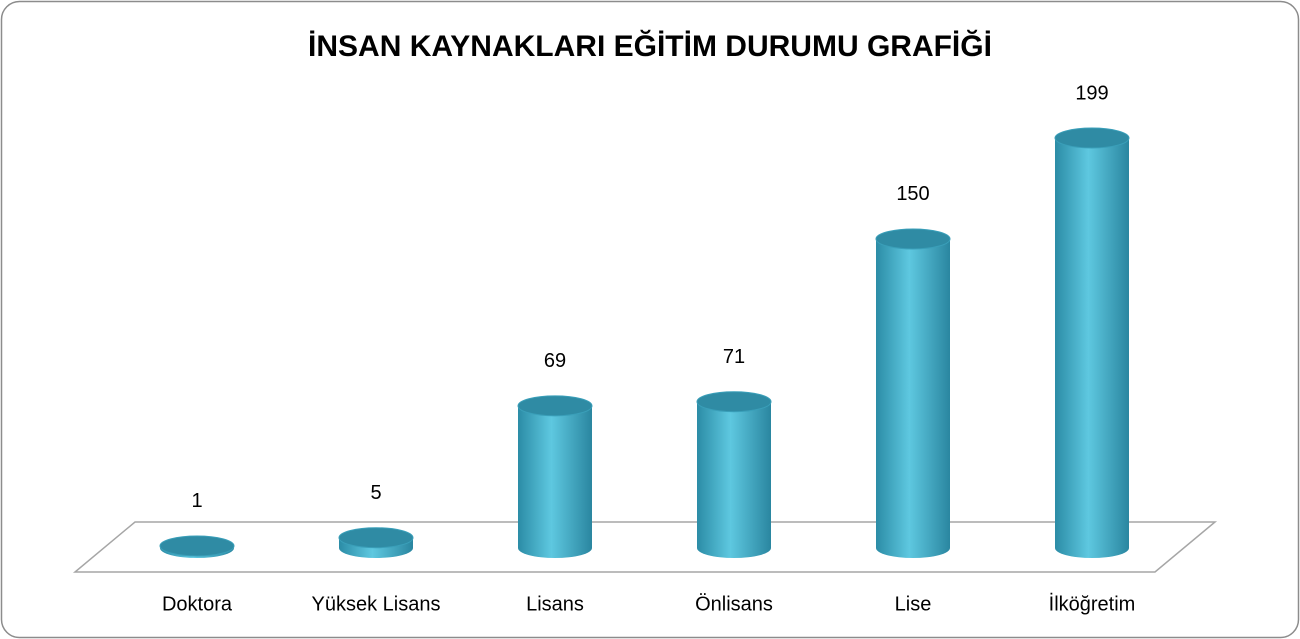  What do you see at coordinates (555, 604) in the screenshot?
I see `x-tick-label: Lisans` at bounding box center [555, 604].